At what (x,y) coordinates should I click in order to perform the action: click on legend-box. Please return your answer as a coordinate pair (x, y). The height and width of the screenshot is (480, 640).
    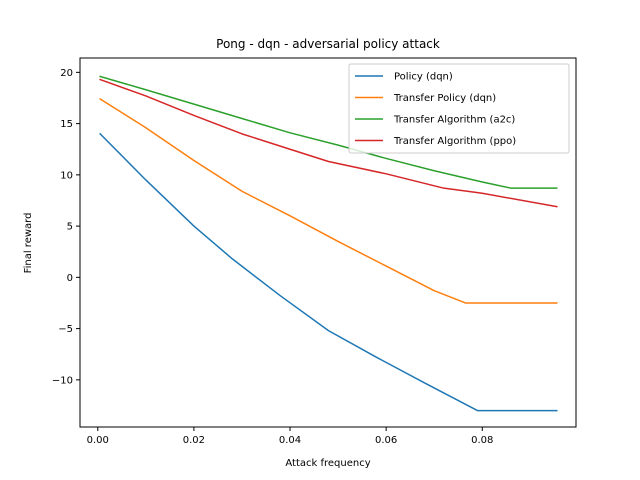
    Looking at the image, I should click on (459, 108).